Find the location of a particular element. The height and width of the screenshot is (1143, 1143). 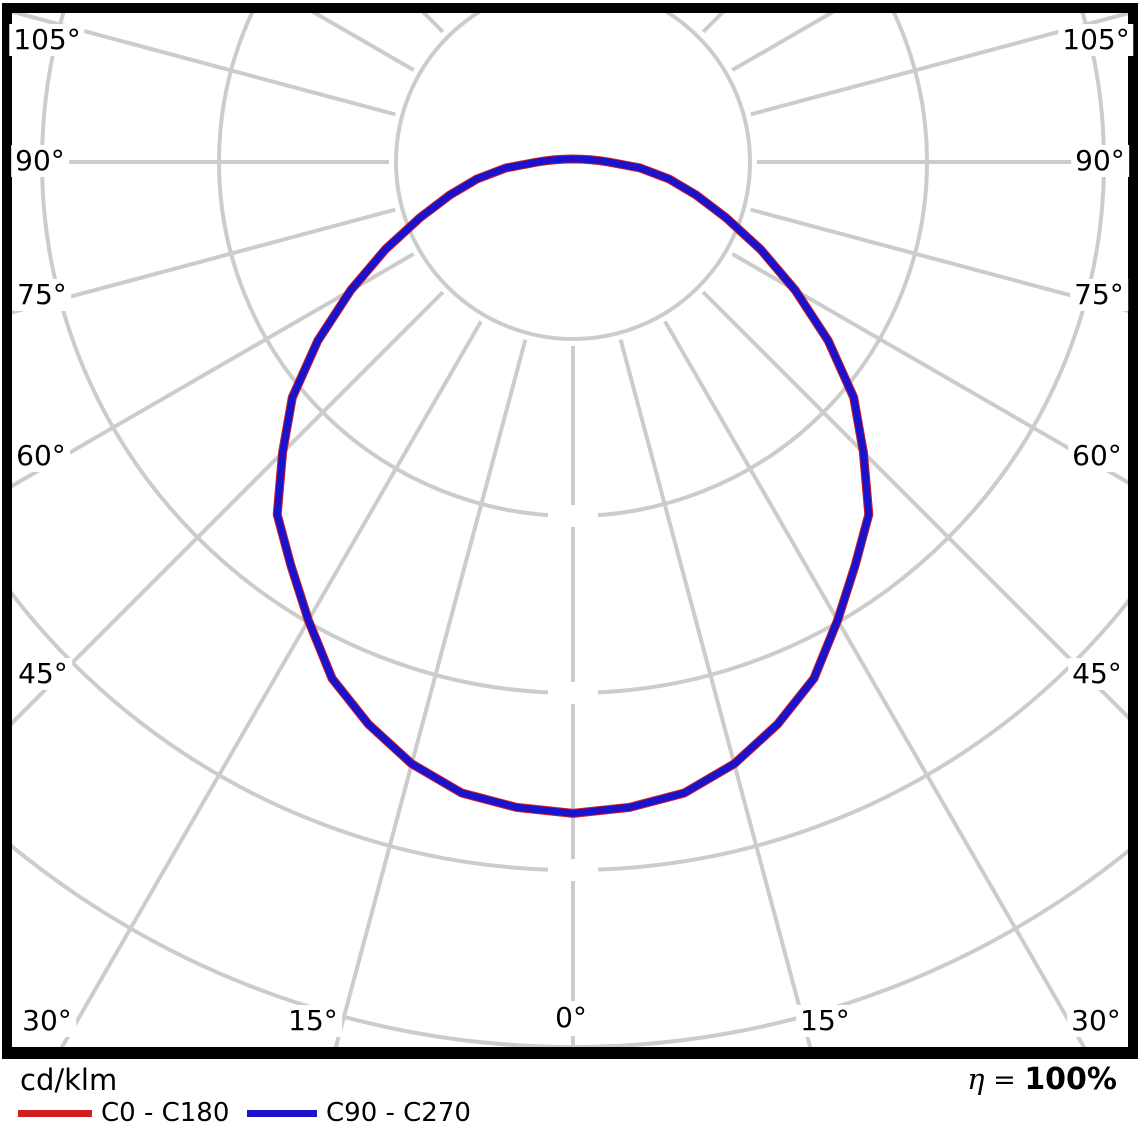

efficiency-label: η = 100% is located at coordinates (1042, 1079).